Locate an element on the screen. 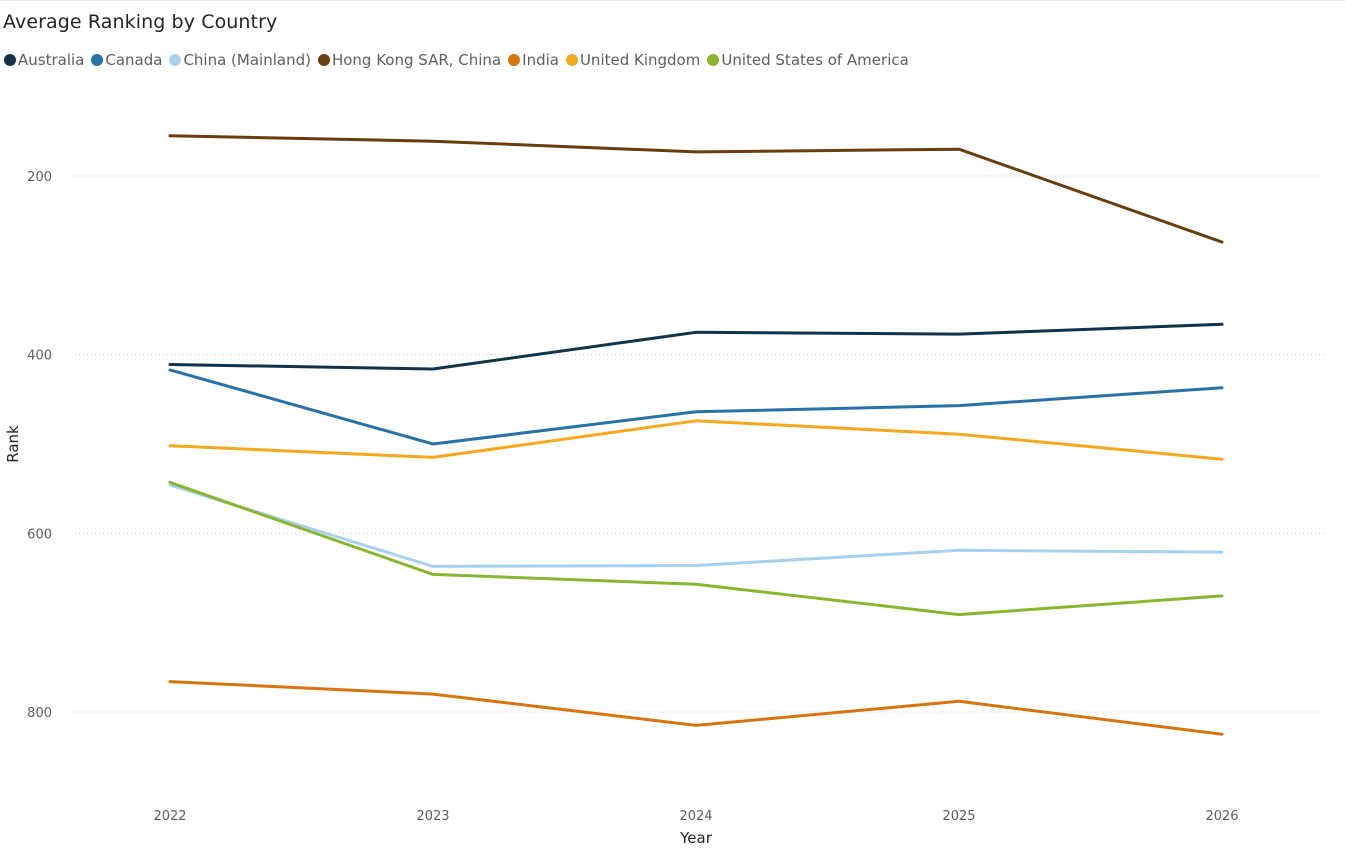 Image resolution: width=1345 pixels, height=861 pixels. y-tick-label: 600 is located at coordinates (39, 534).